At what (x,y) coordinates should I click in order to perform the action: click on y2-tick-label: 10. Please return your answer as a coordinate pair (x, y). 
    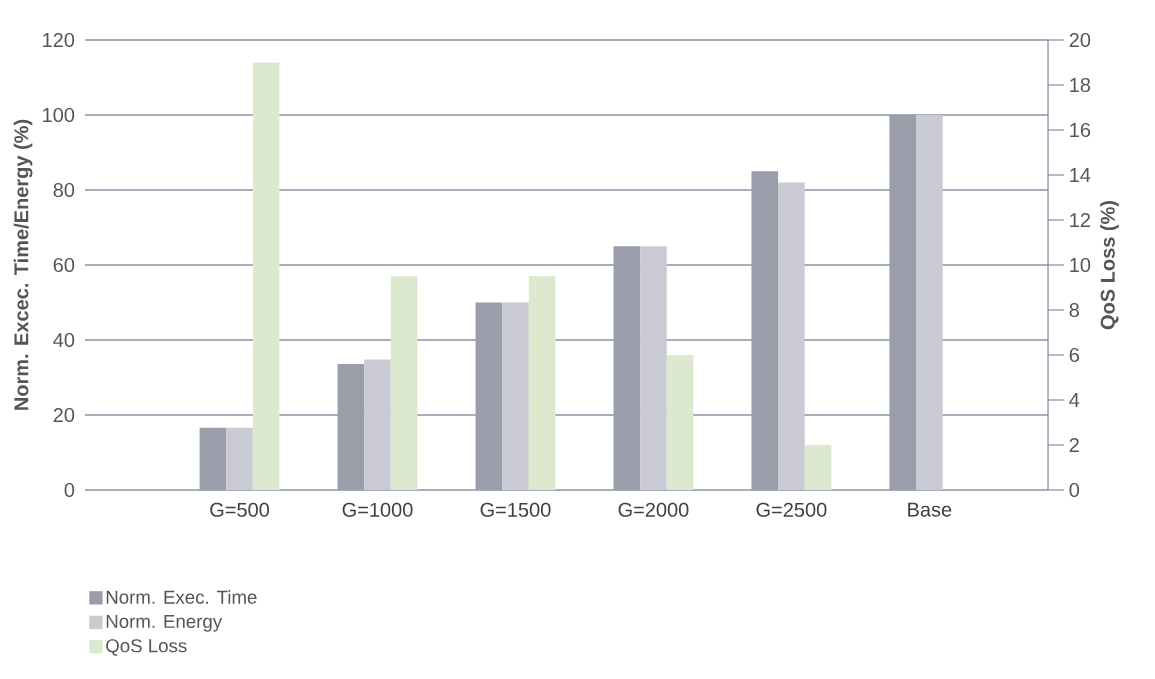
    Looking at the image, I should click on (1080, 265).